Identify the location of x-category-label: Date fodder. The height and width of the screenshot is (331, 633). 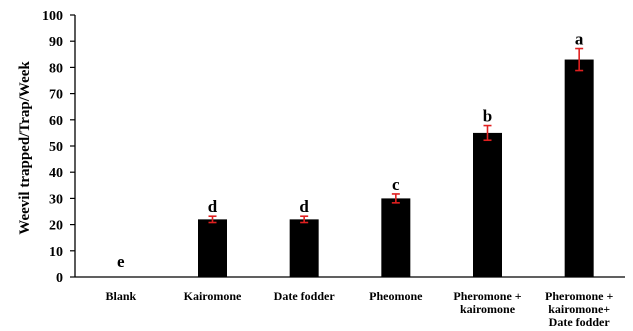
(305, 296).